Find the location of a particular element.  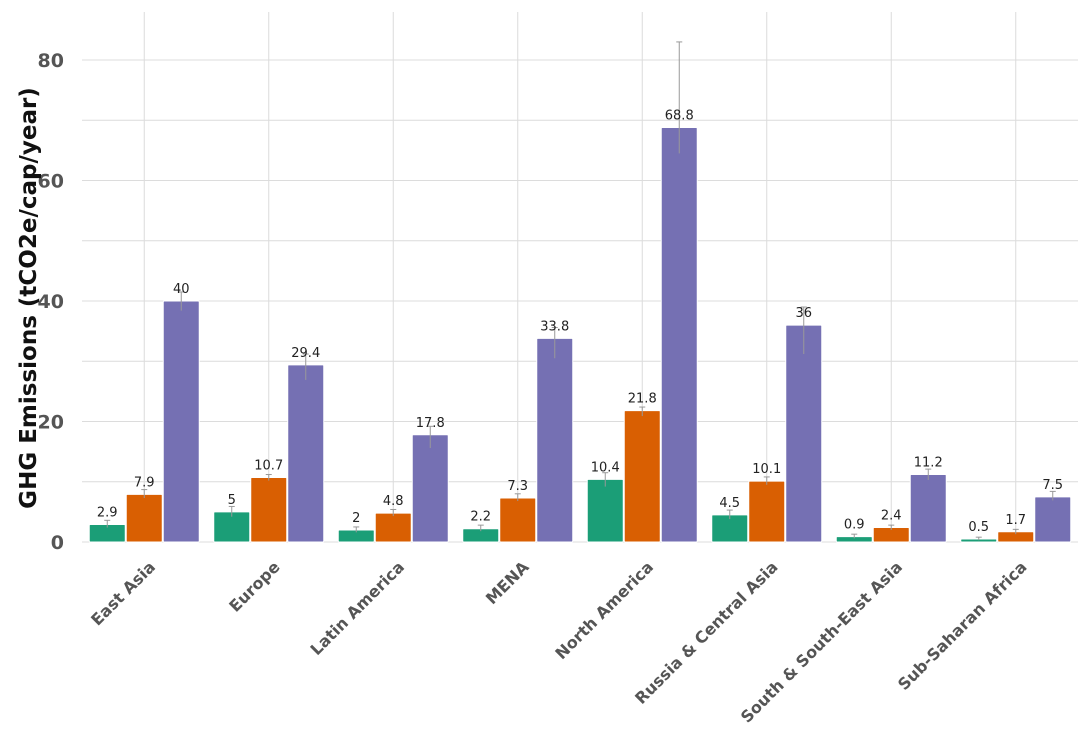

data-label: 0.5 is located at coordinates (978, 527).